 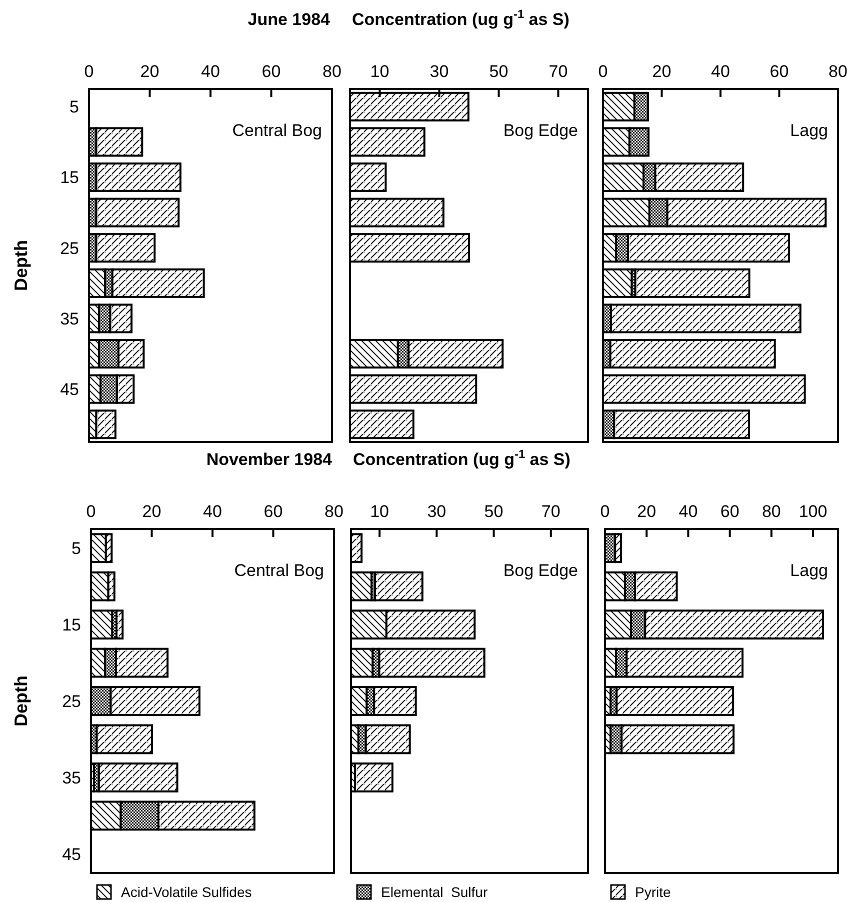 What do you see at coordinates (653, 892) in the screenshot?
I see `legend-label: Pyrite` at bounding box center [653, 892].